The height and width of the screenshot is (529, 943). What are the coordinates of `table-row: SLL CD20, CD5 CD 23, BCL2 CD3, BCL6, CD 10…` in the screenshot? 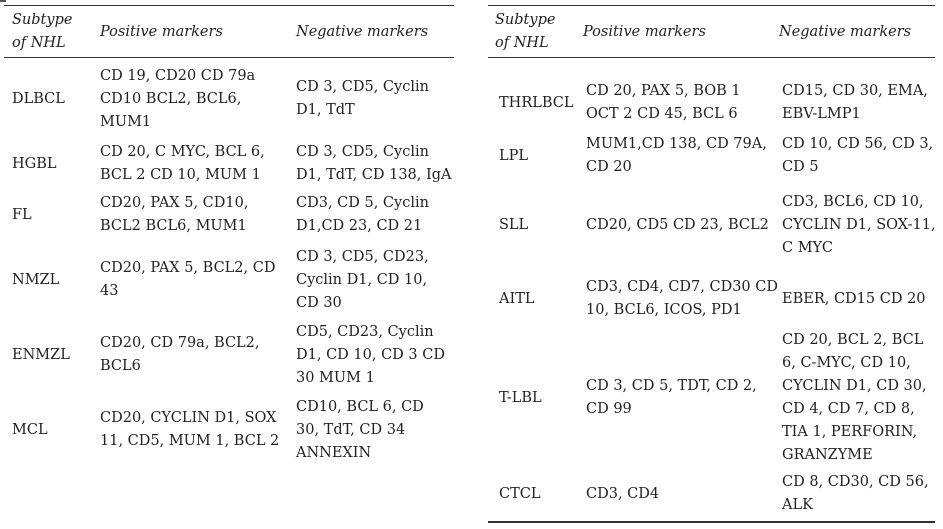 It's located at (712, 225).